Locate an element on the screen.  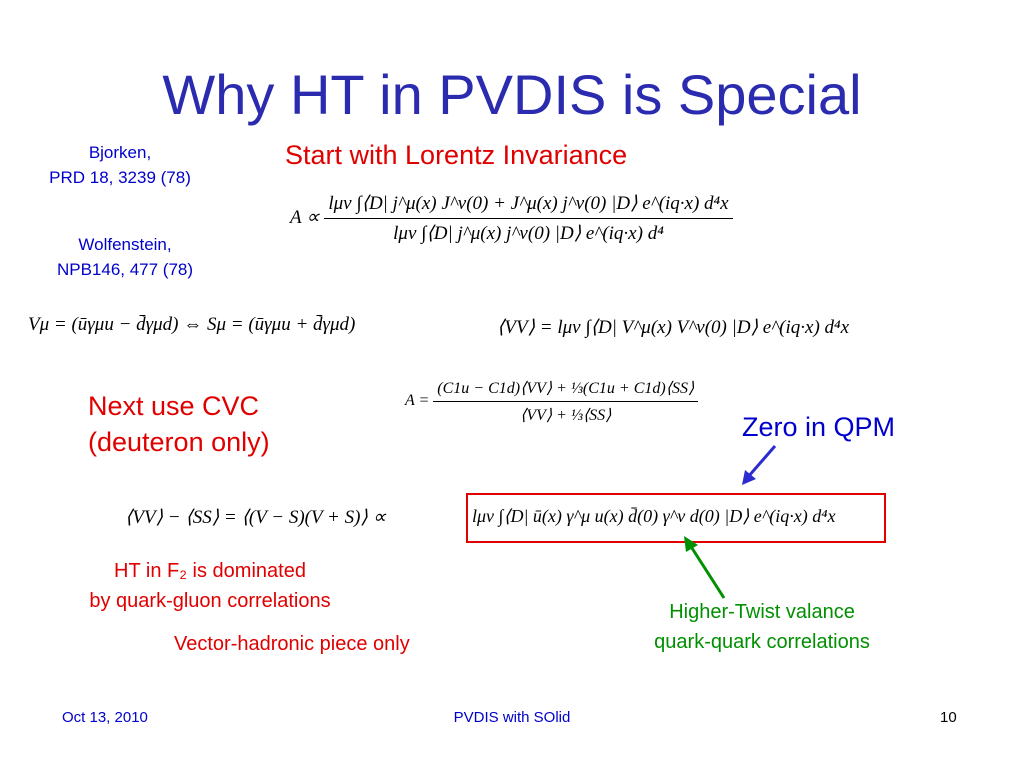
equation-lhs: A ∝ is located at coordinates (305, 217).